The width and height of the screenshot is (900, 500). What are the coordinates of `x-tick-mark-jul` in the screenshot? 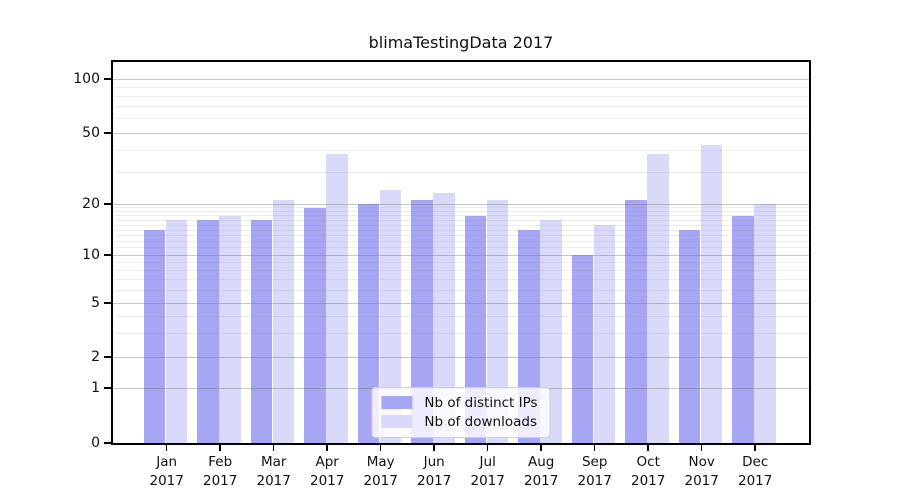 It's located at (487, 447).